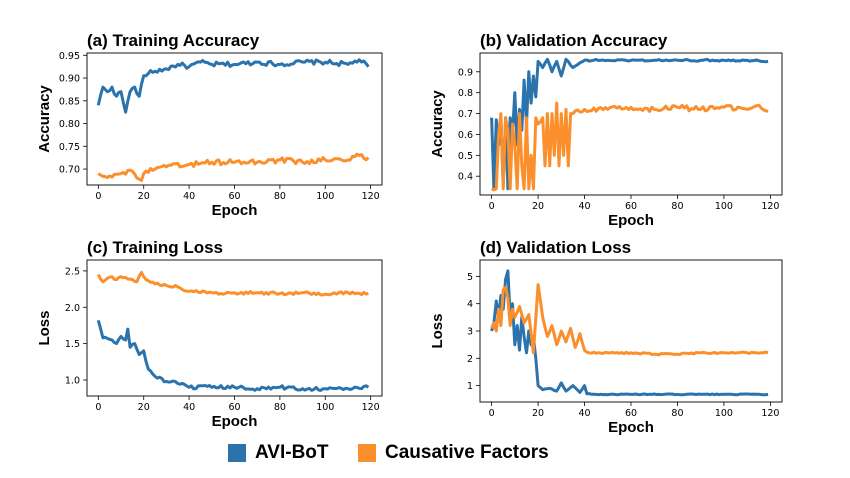  What do you see at coordinates (470, 277) in the screenshot?
I see `y-tick-label: 5` at bounding box center [470, 277].